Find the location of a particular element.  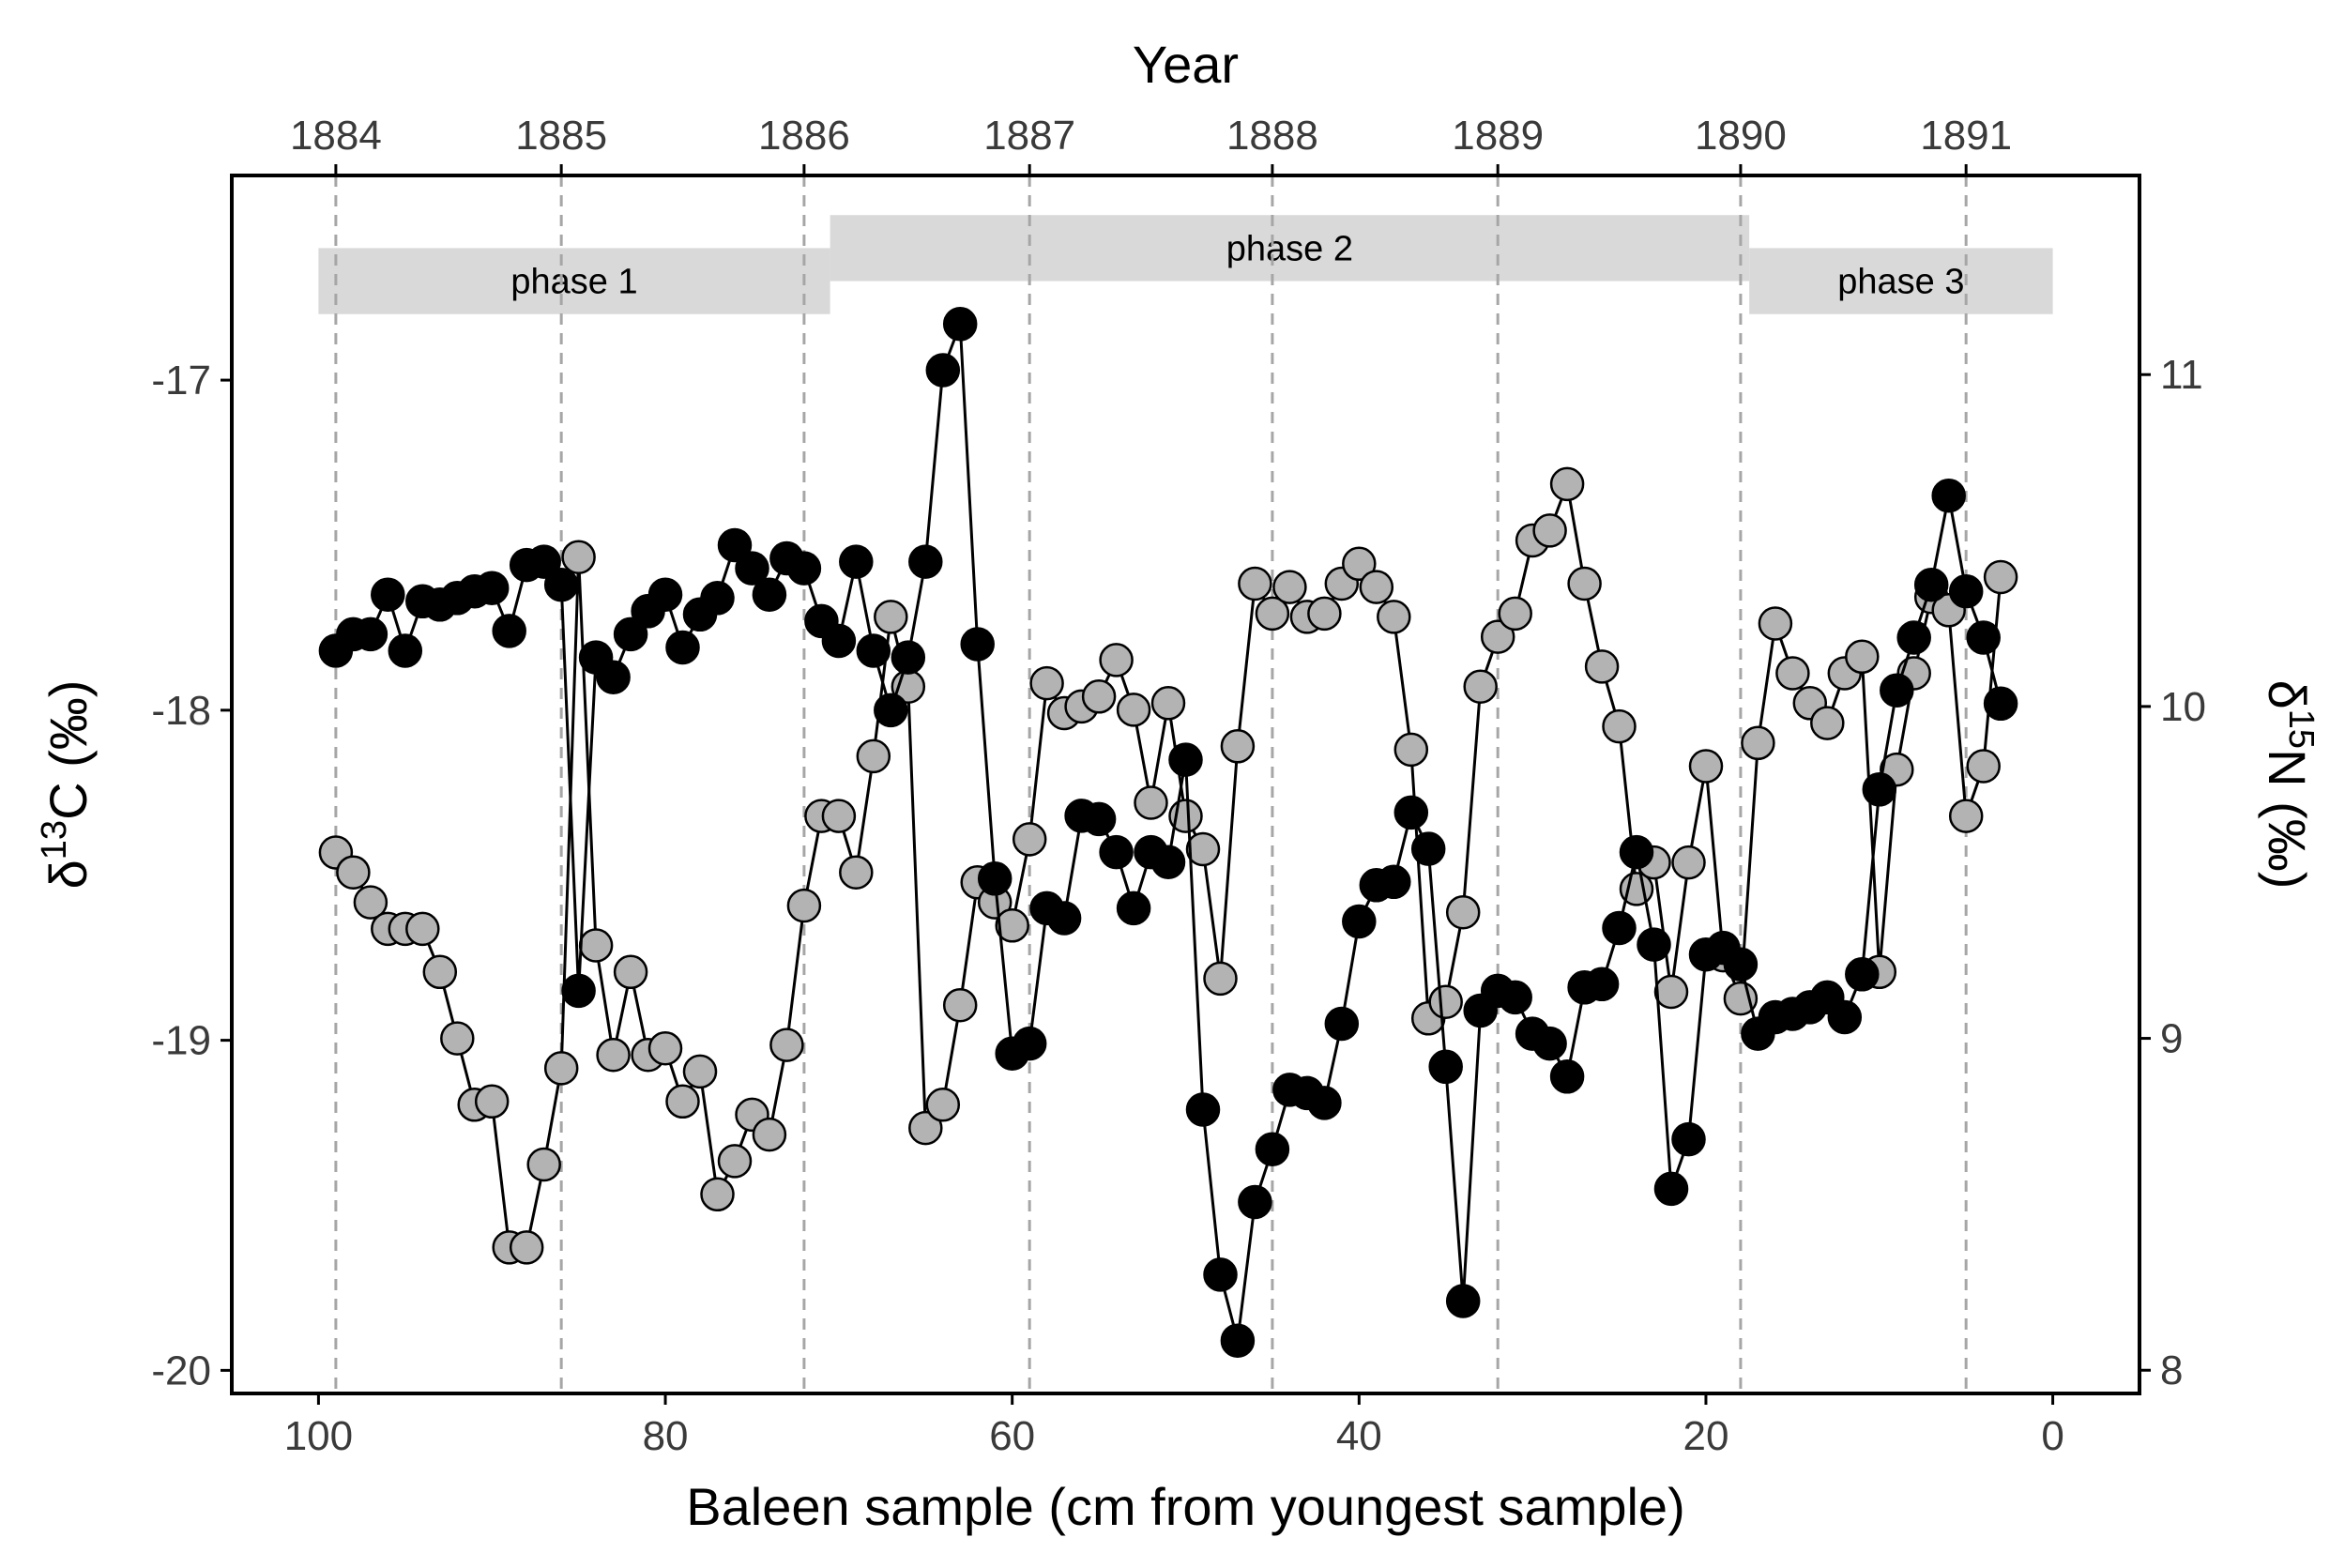

phase-bands: phase 1 phase 2 phase 3 is located at coordinates (1185, 264).